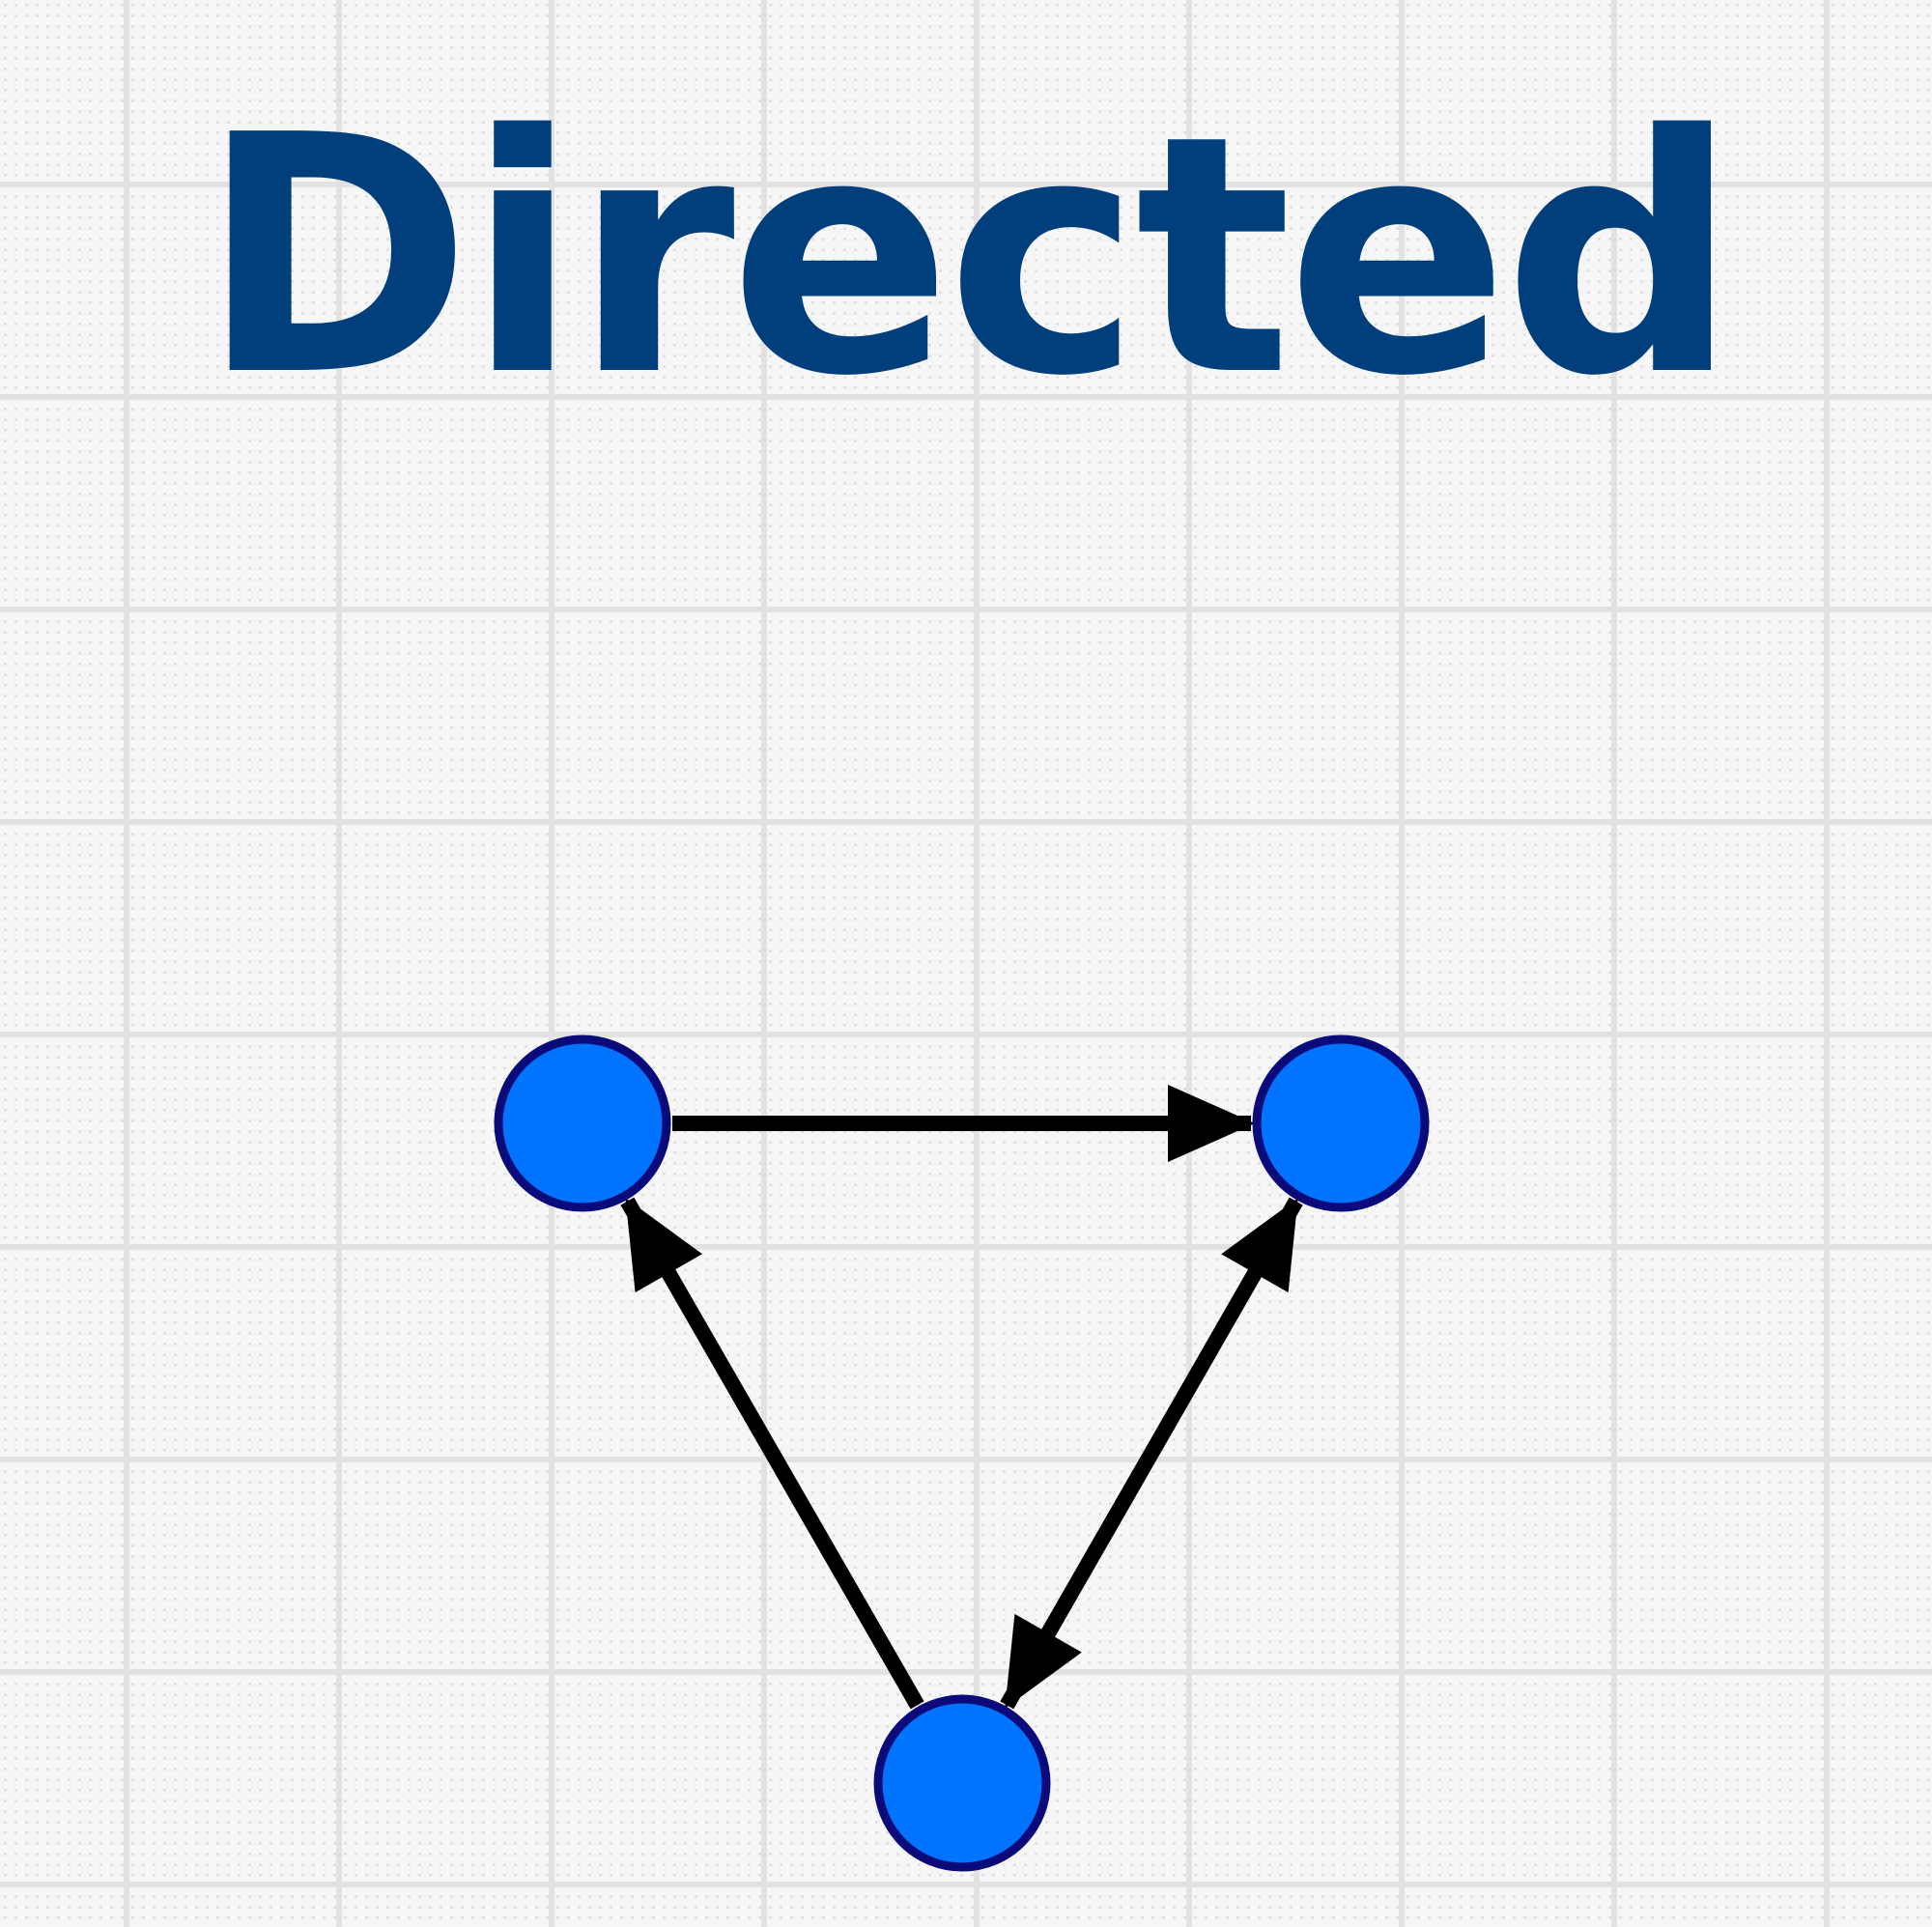  Describe the element at coordinates (772, 1453) in the screenshot. I see `edge-bottom-left` at that location.